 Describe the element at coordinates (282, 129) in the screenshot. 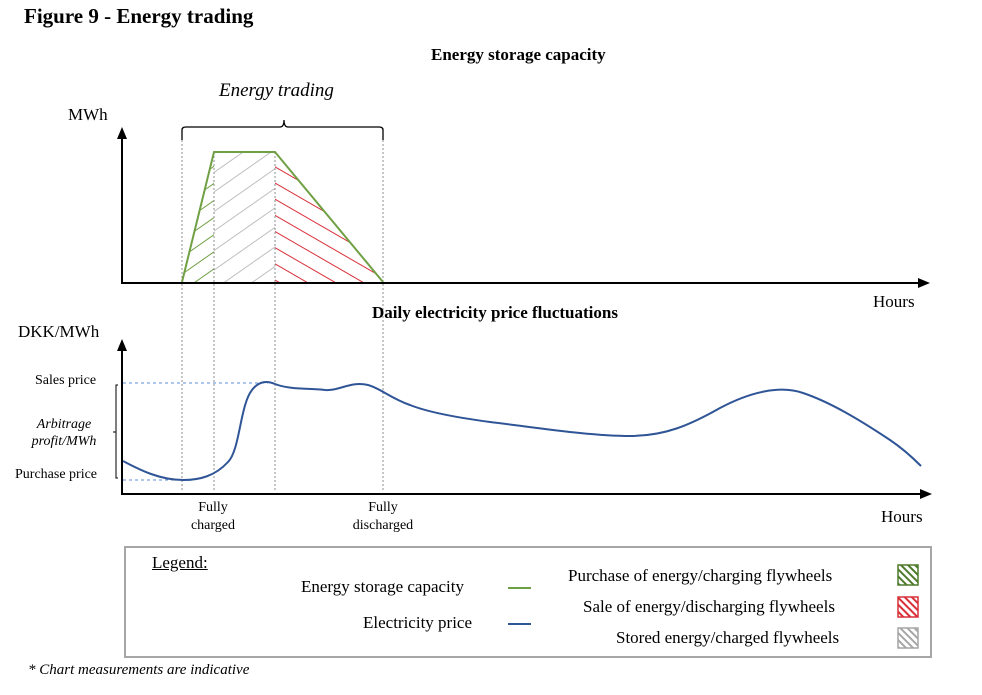

I see `energy-trading-brace` at that location.